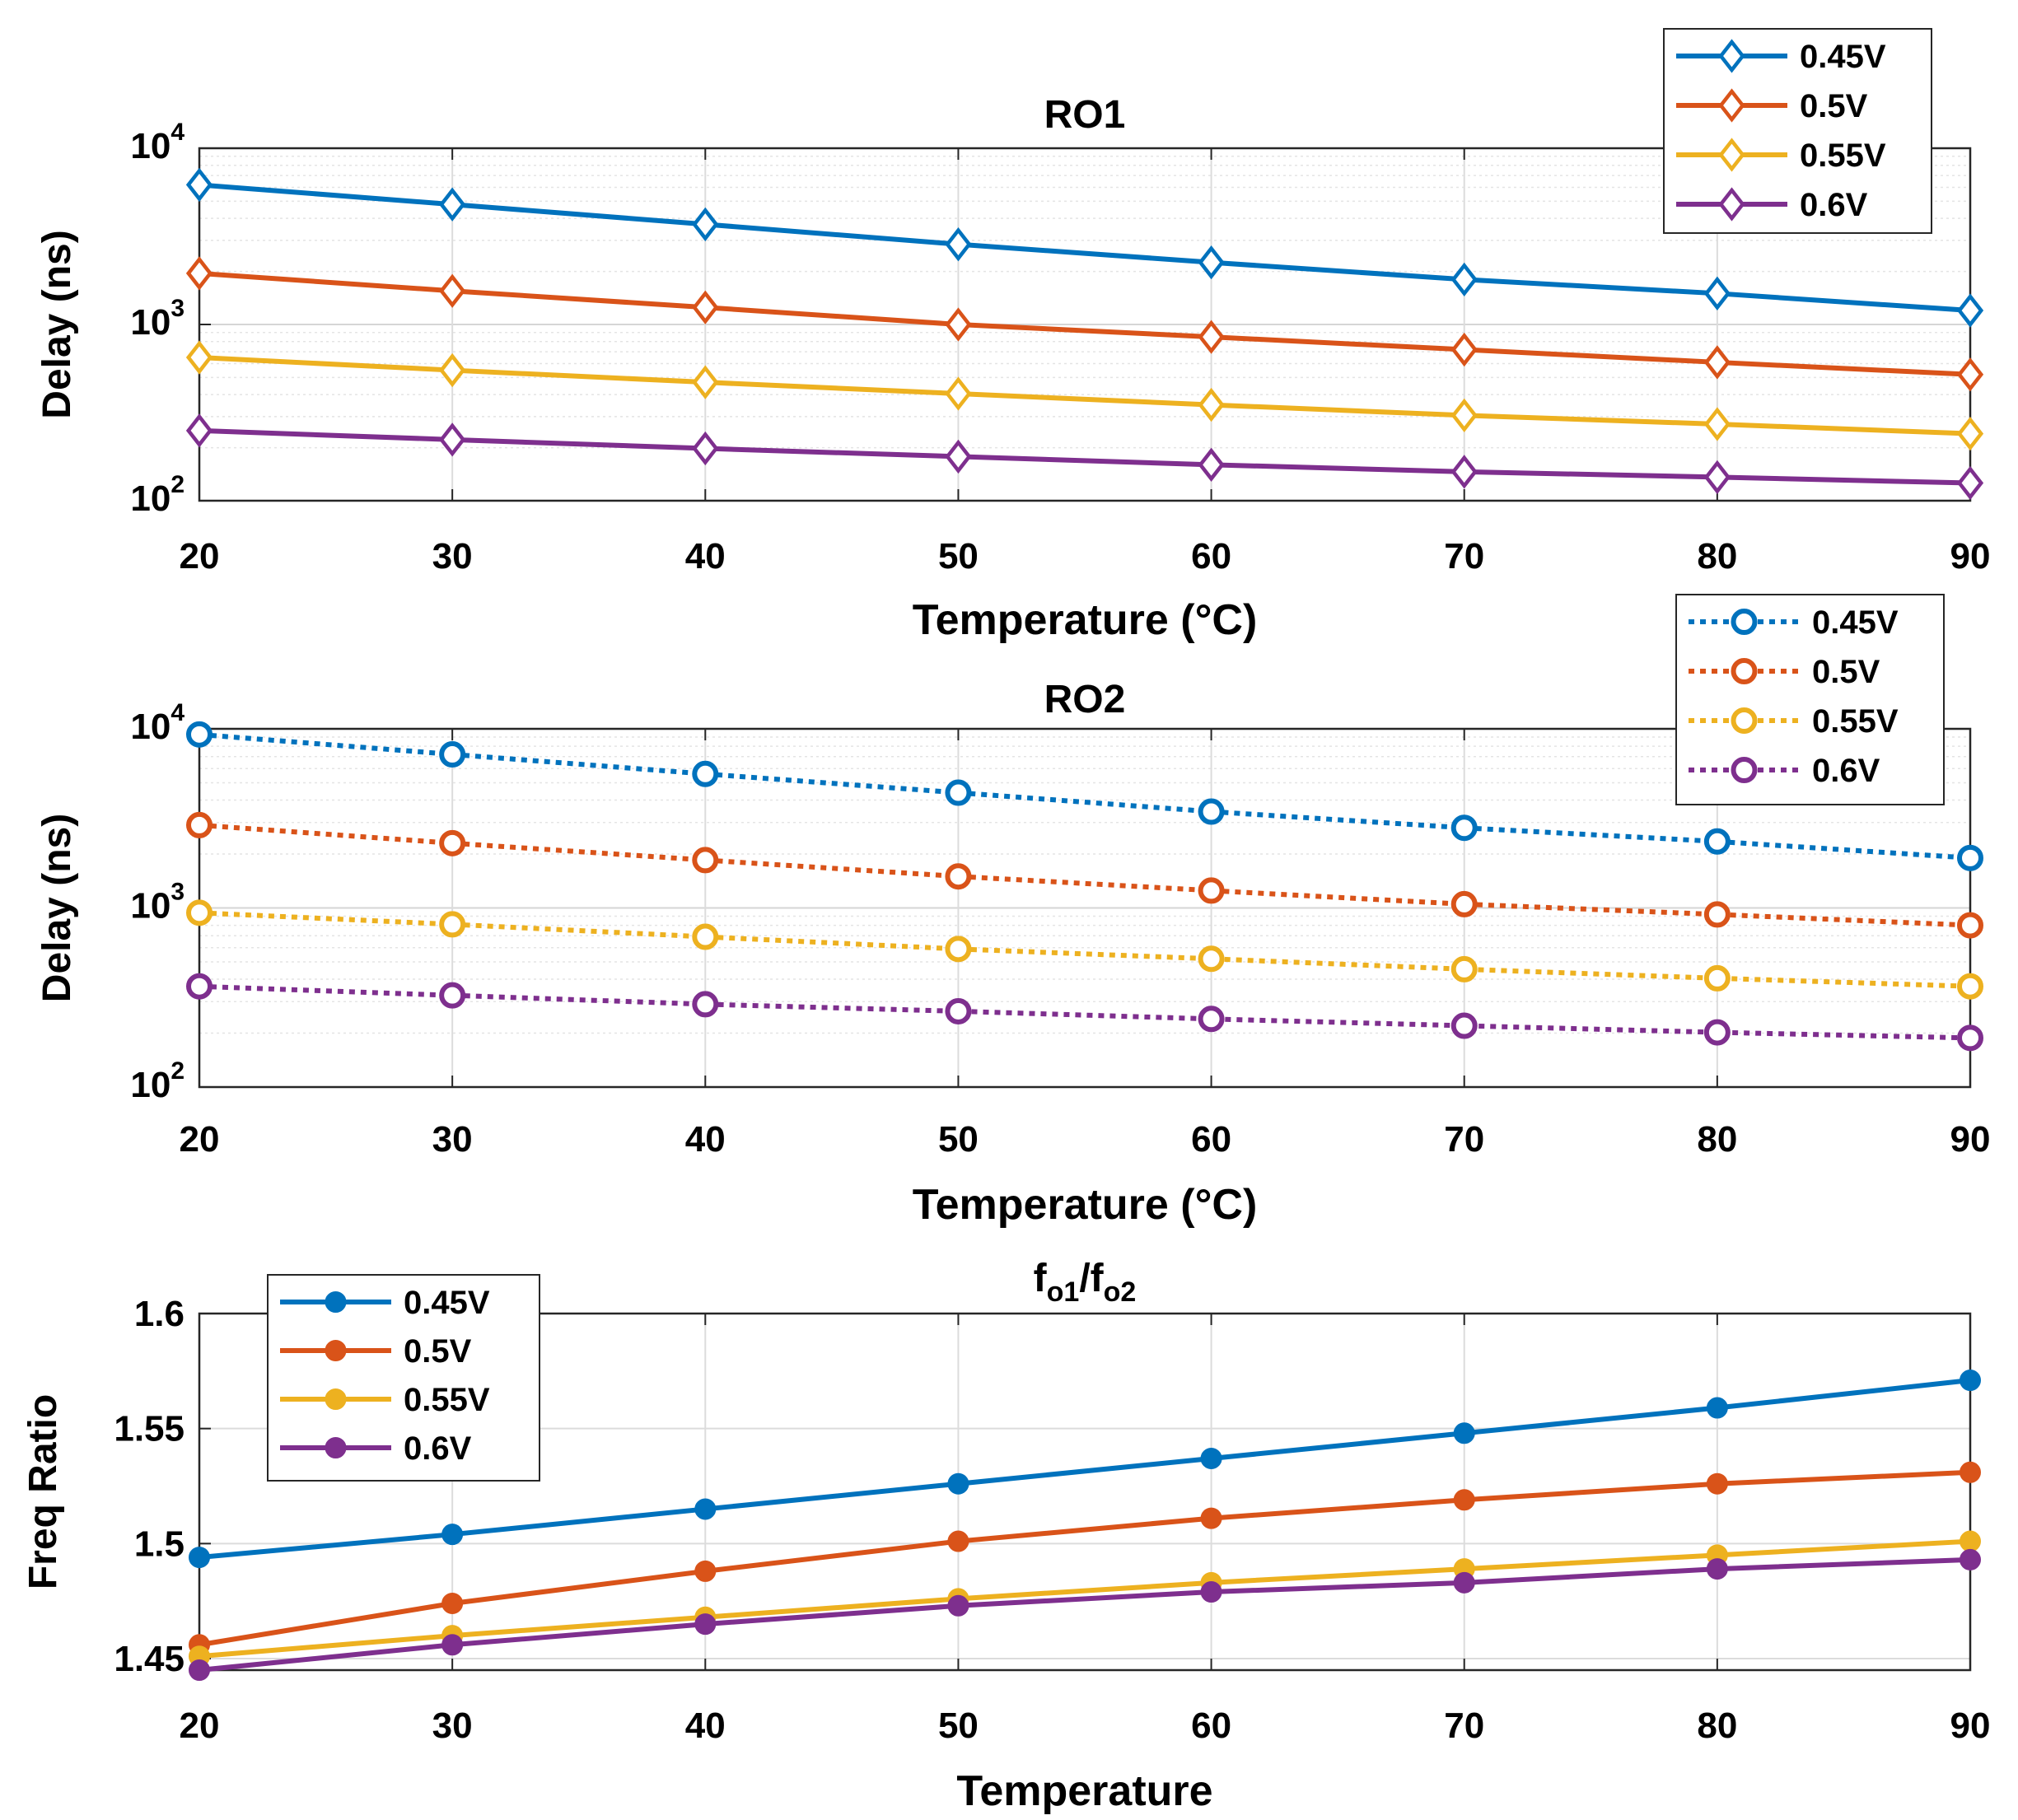 This screenshot has height=1820, width=2018. What do you see at coordinates (453, 1726) in the screenshot?
I see `x-tick-label: 30` at bounding box center [453, 1726].